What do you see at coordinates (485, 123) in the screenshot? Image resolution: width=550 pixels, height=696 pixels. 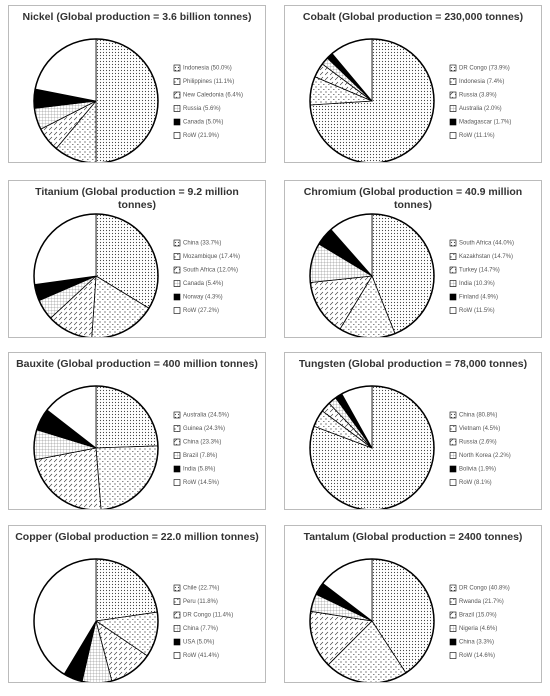 I see `legend-label: Madagascar (1.7%)` at bounding box center [485, 123].